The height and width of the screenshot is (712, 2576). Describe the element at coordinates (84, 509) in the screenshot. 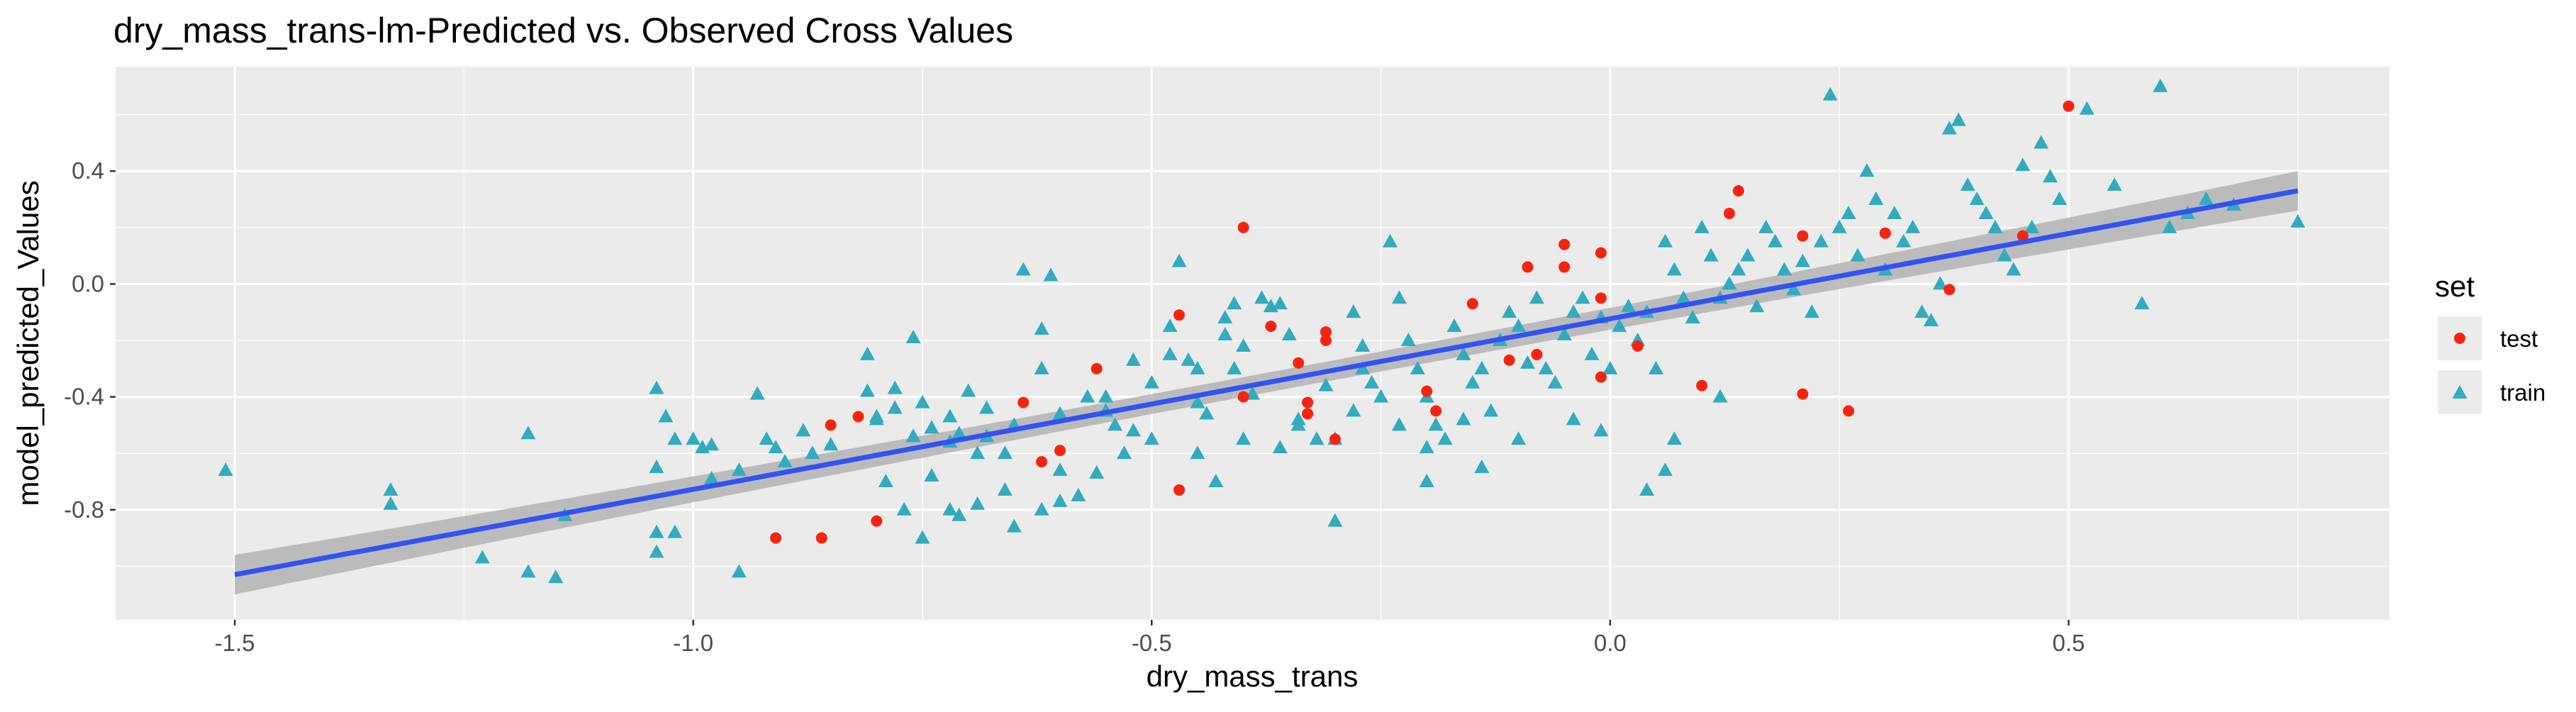

I see `y-tick-label-0: -0.8` at that location.